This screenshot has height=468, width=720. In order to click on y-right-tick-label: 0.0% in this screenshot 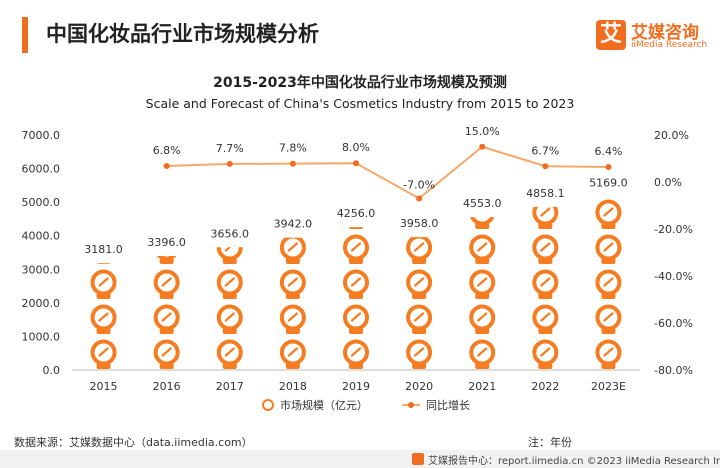, I will do `click(668, 182)`.